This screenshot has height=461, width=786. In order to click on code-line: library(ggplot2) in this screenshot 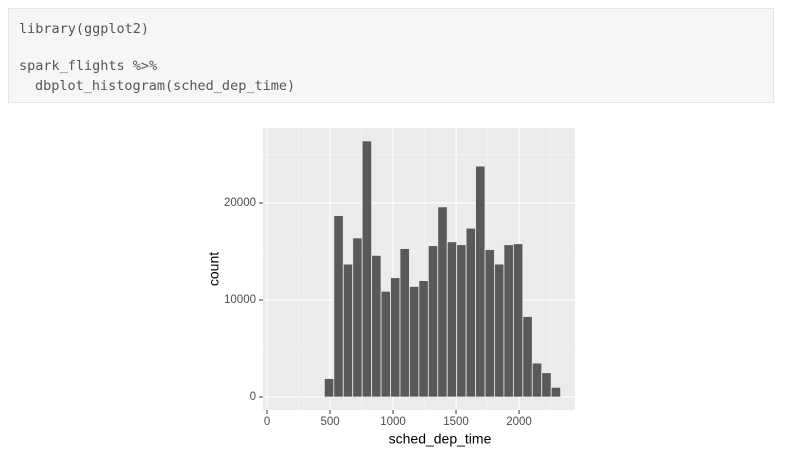, I will do `click(84, 29)`.